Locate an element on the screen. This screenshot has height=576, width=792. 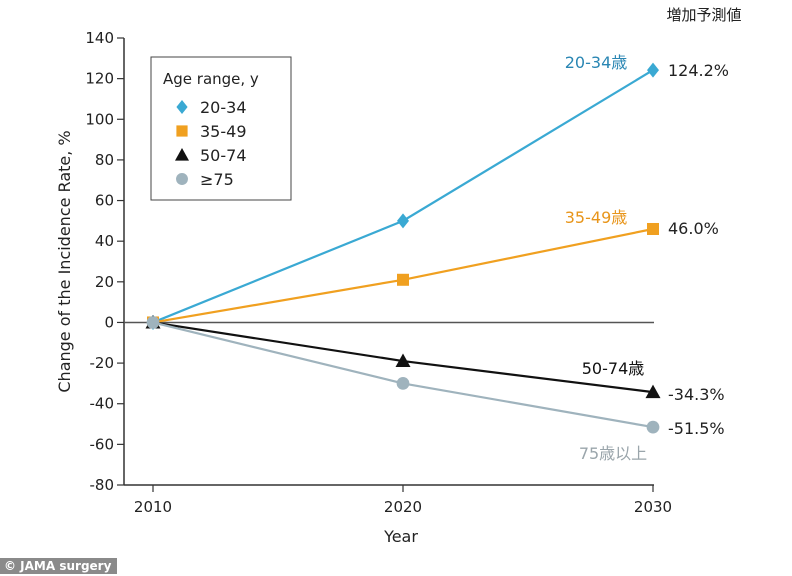
header-note: 増加予測値 is located at coordinates (703, 15).